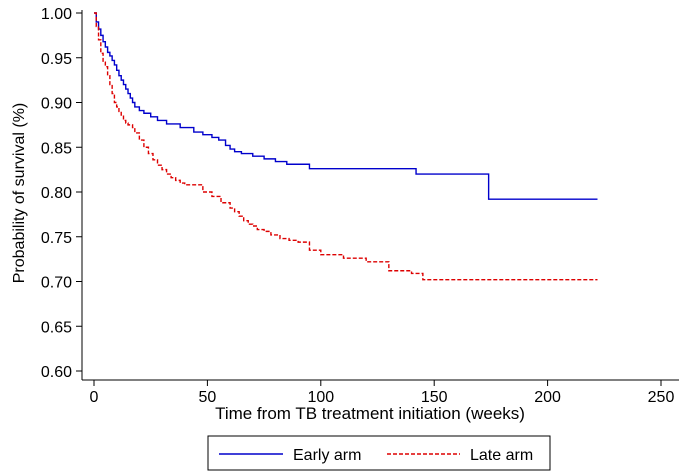 The image size is (679, 471). I want to click on x-tick-label: 100, so click(320, 397).